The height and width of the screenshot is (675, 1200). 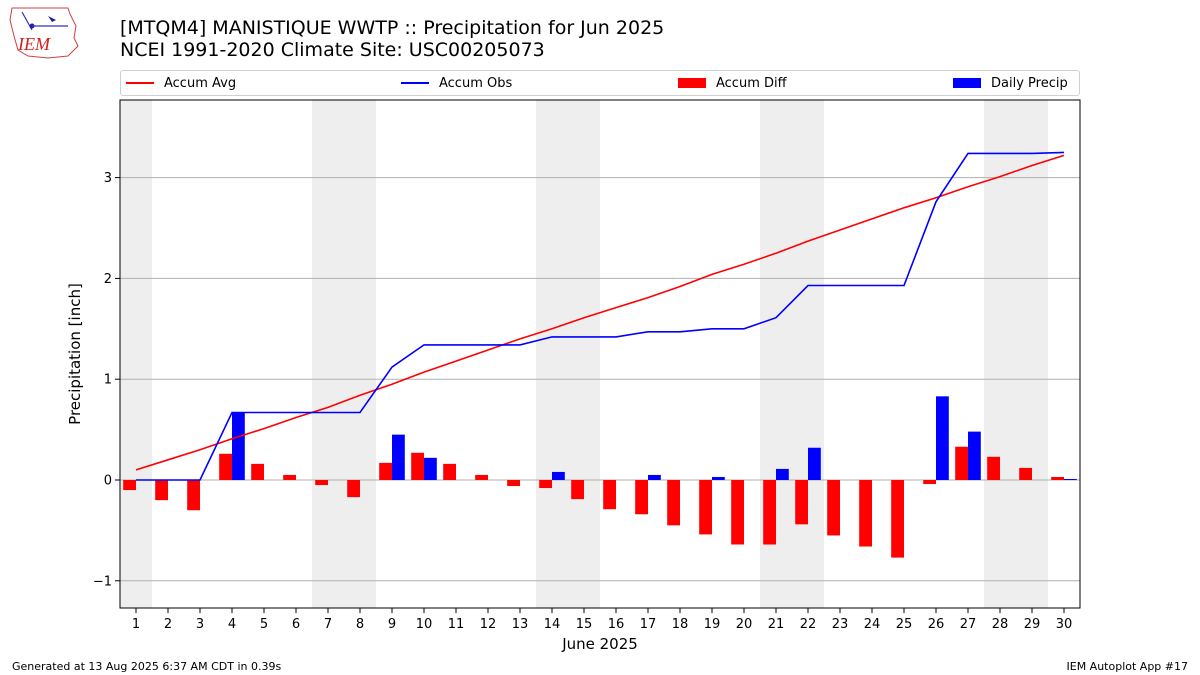 I want to click on x-tick-label: 17, so click(x=648, y=624).